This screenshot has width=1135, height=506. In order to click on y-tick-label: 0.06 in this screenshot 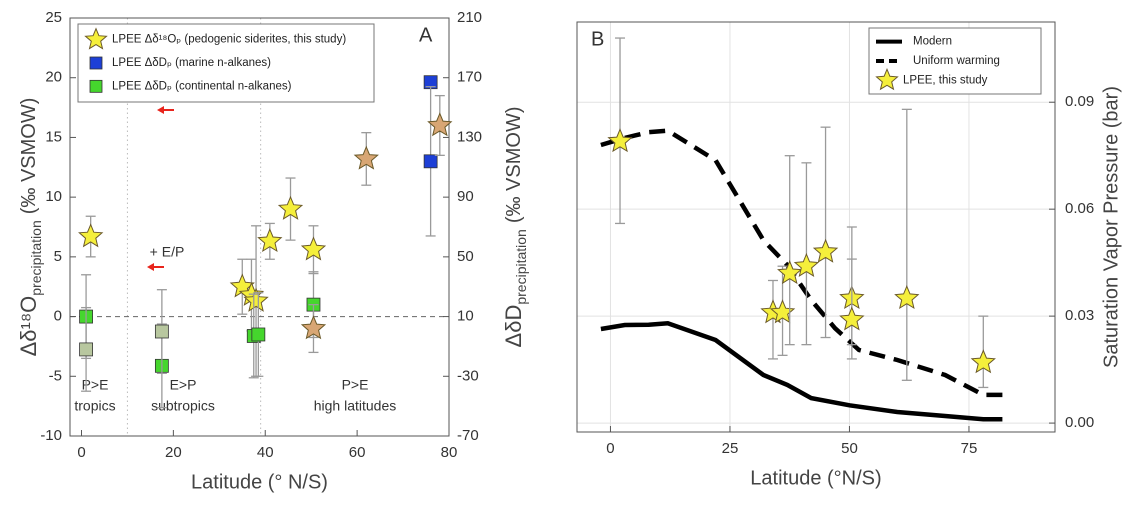, I will do `click(1079, 208)`.